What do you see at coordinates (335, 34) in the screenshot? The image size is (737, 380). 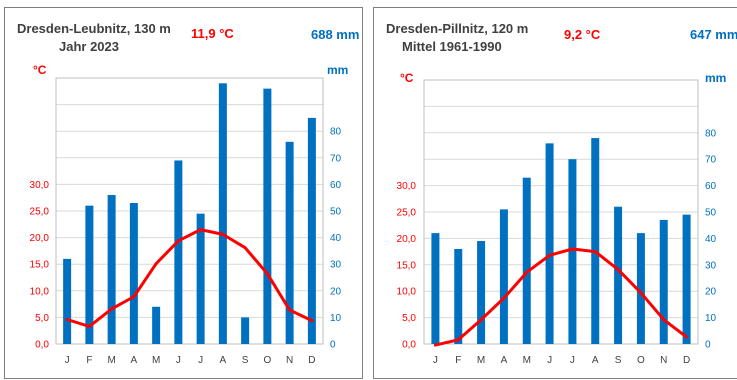 I see `annual-precipitation: 688 mm` at bounding box center [335, 34].